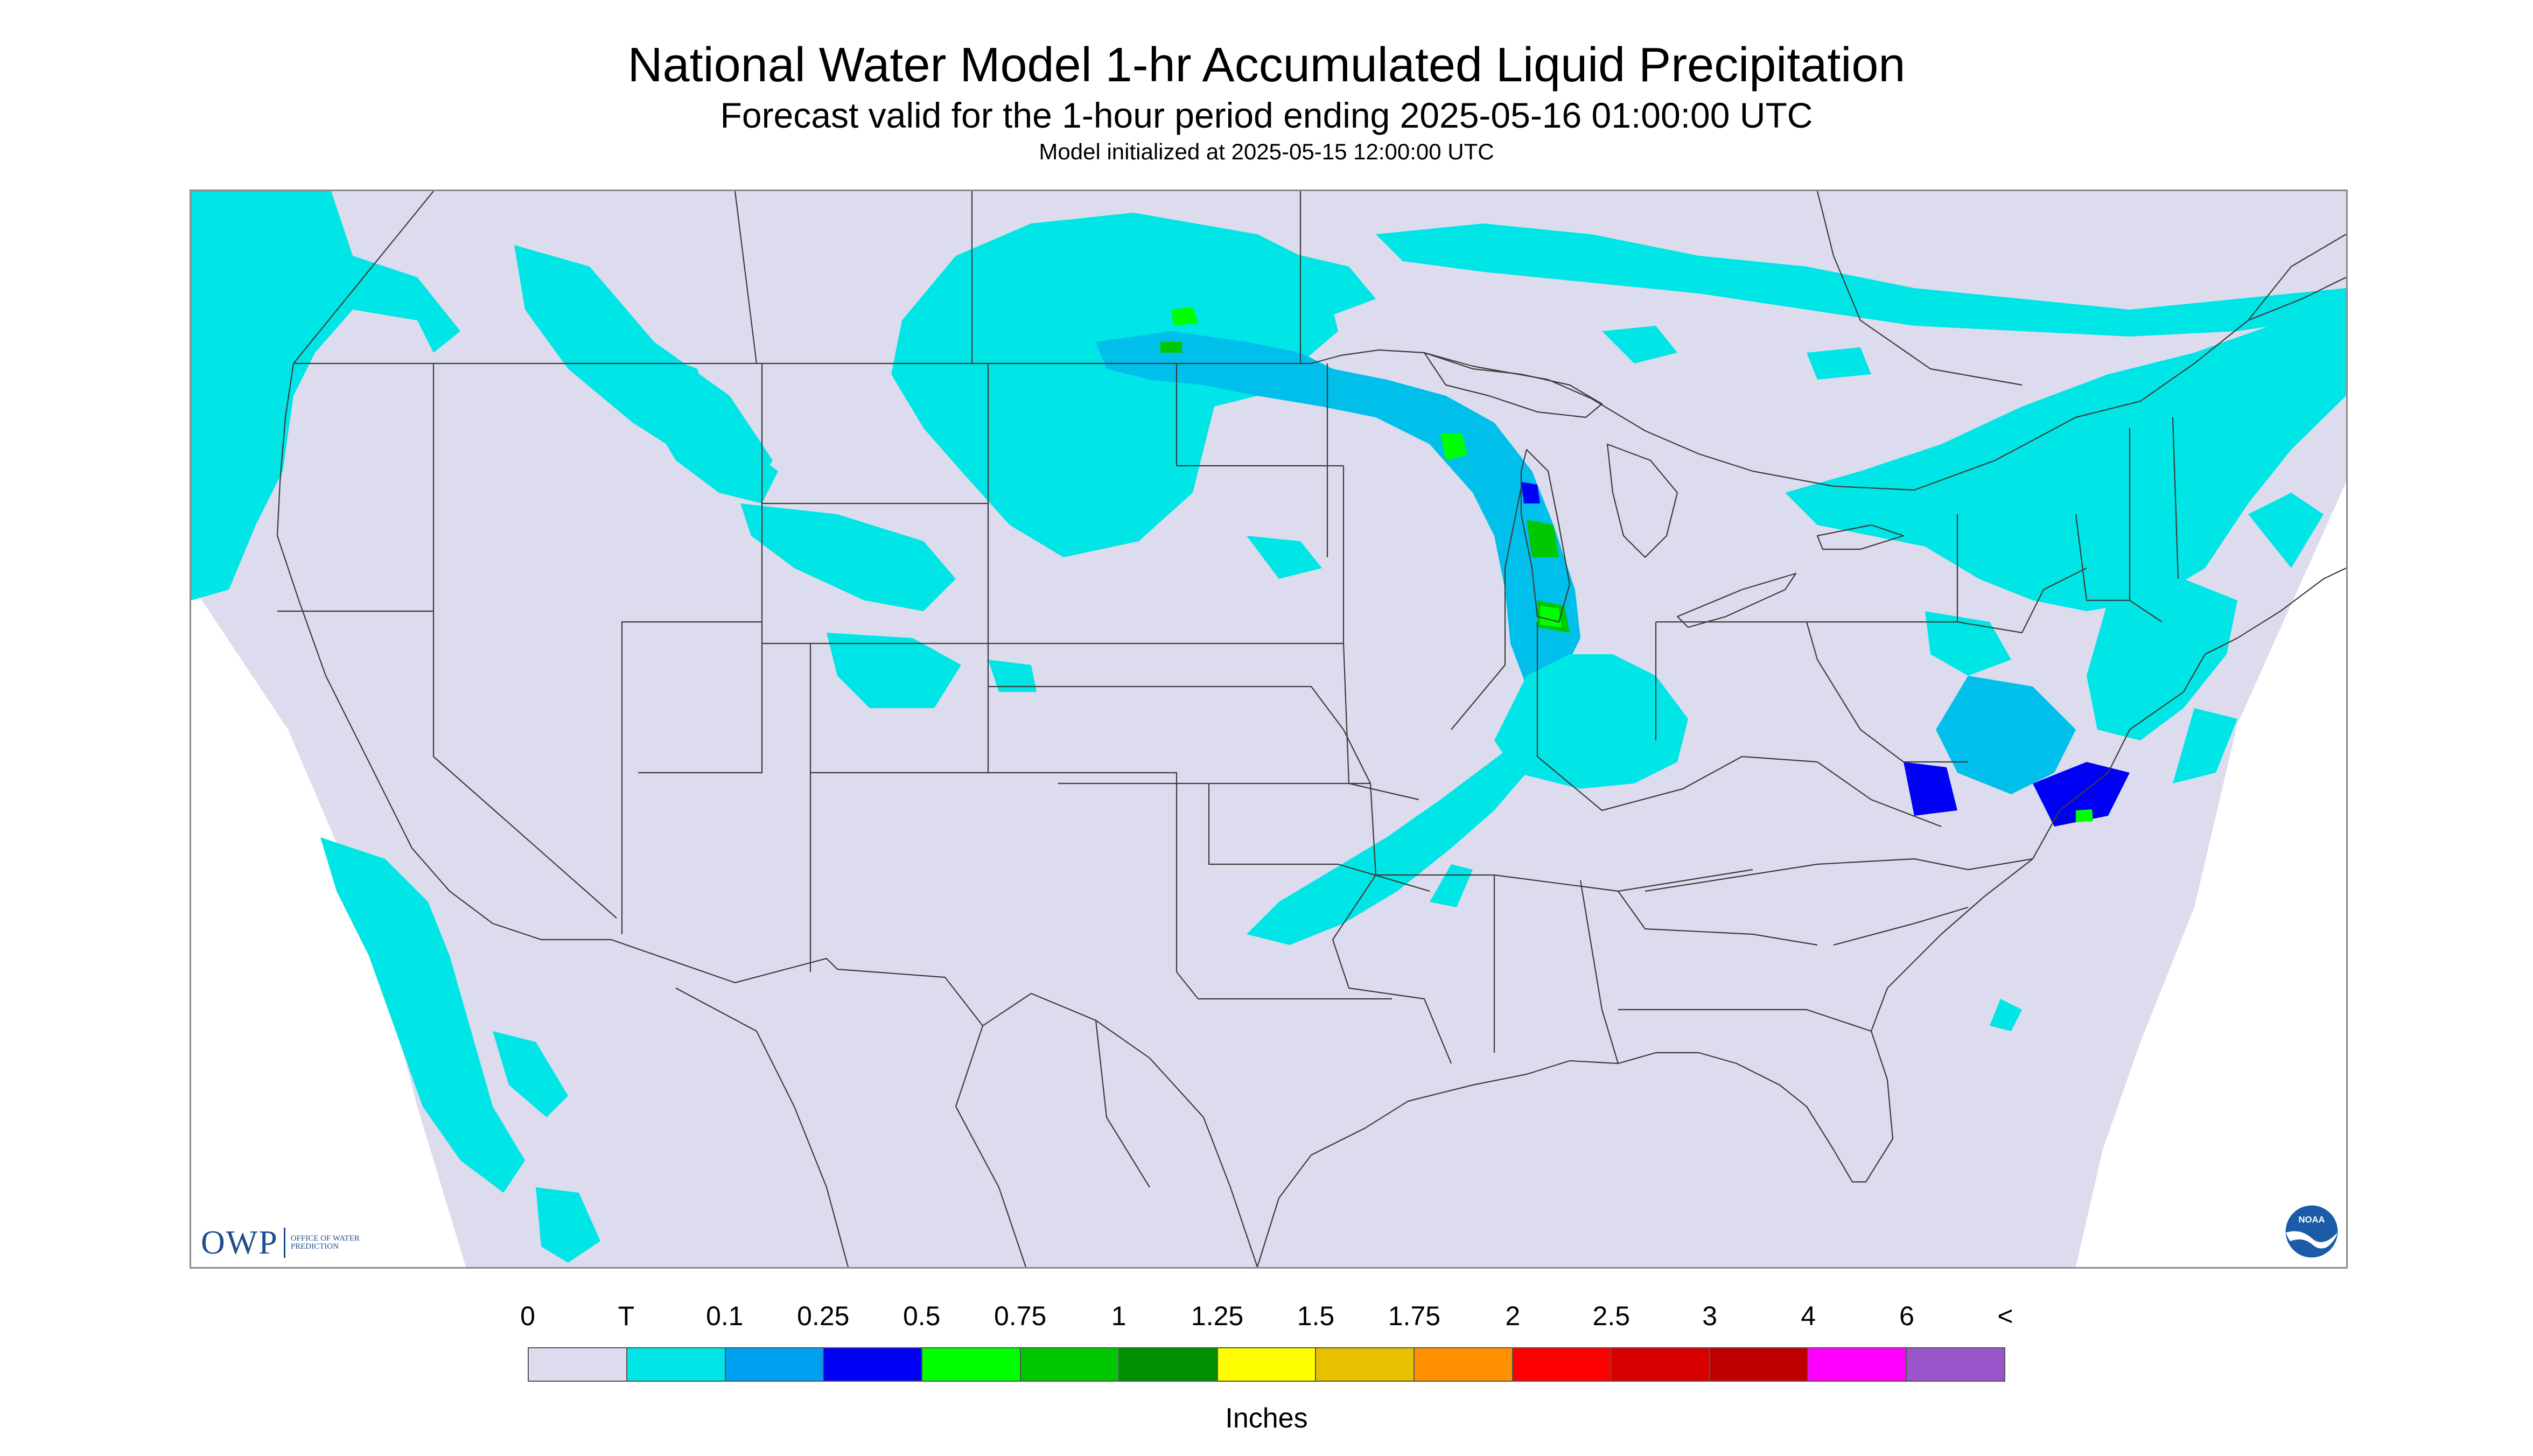  Describe the element at coordinates (1119, 1316) in the screenshot. I see `legend-label: 1` at that location.